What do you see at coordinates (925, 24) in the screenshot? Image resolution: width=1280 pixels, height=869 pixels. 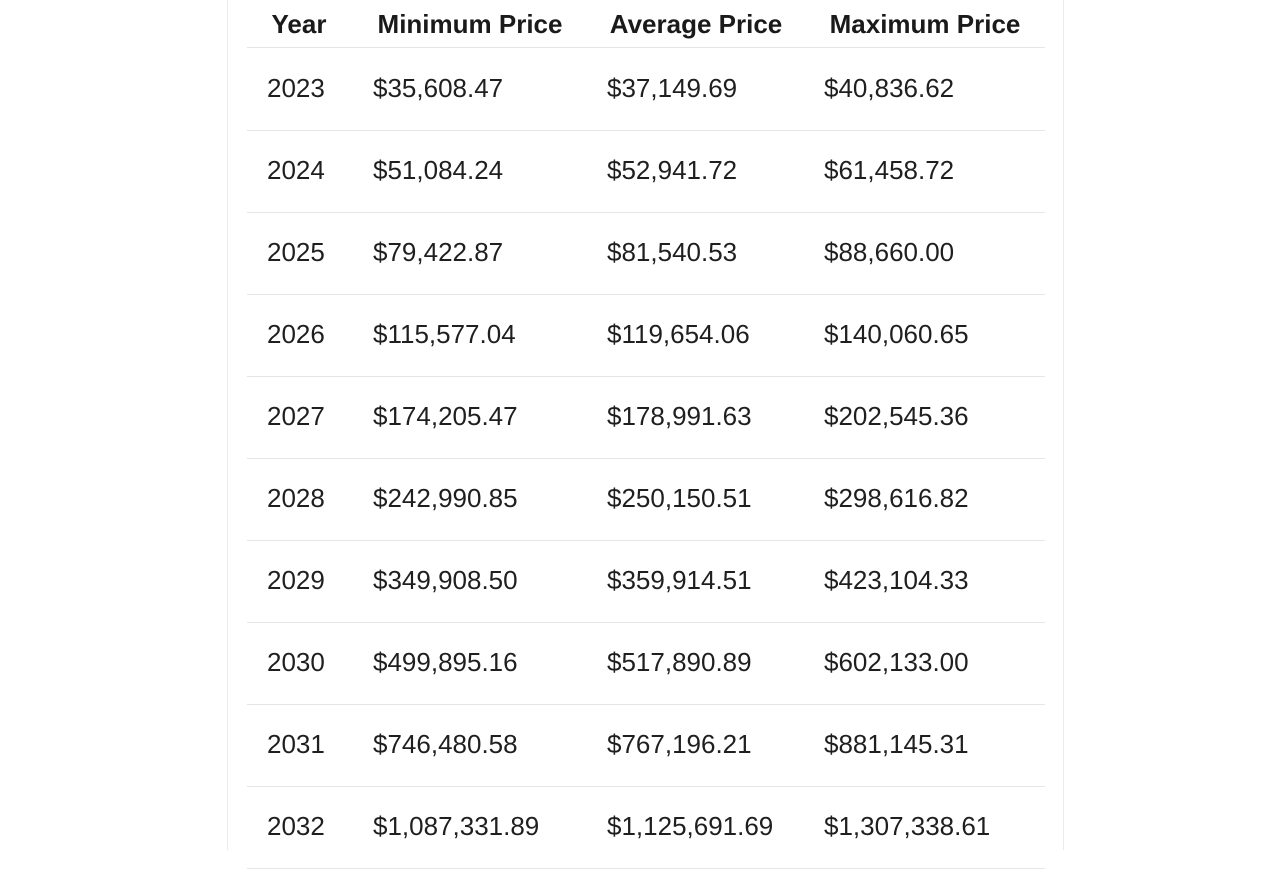 I see `column-header: Maximum Price` at bounding box center [925, 24].